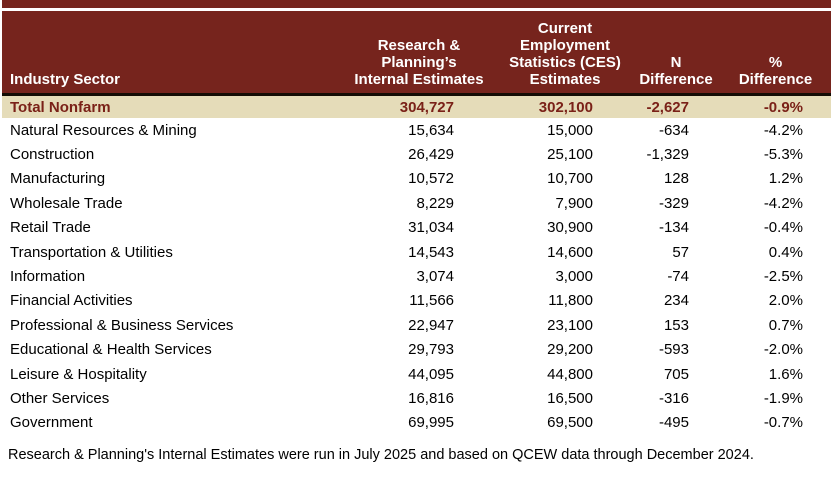  Describe the element at coordinates (673, 423) in the screenshot. I see `cell-n-diff: -495` at that location.